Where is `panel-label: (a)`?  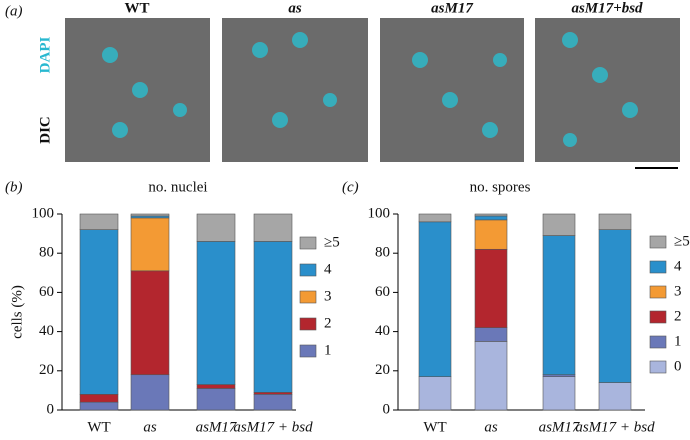
panel-label: (a) is located at coordinates (14, 11).